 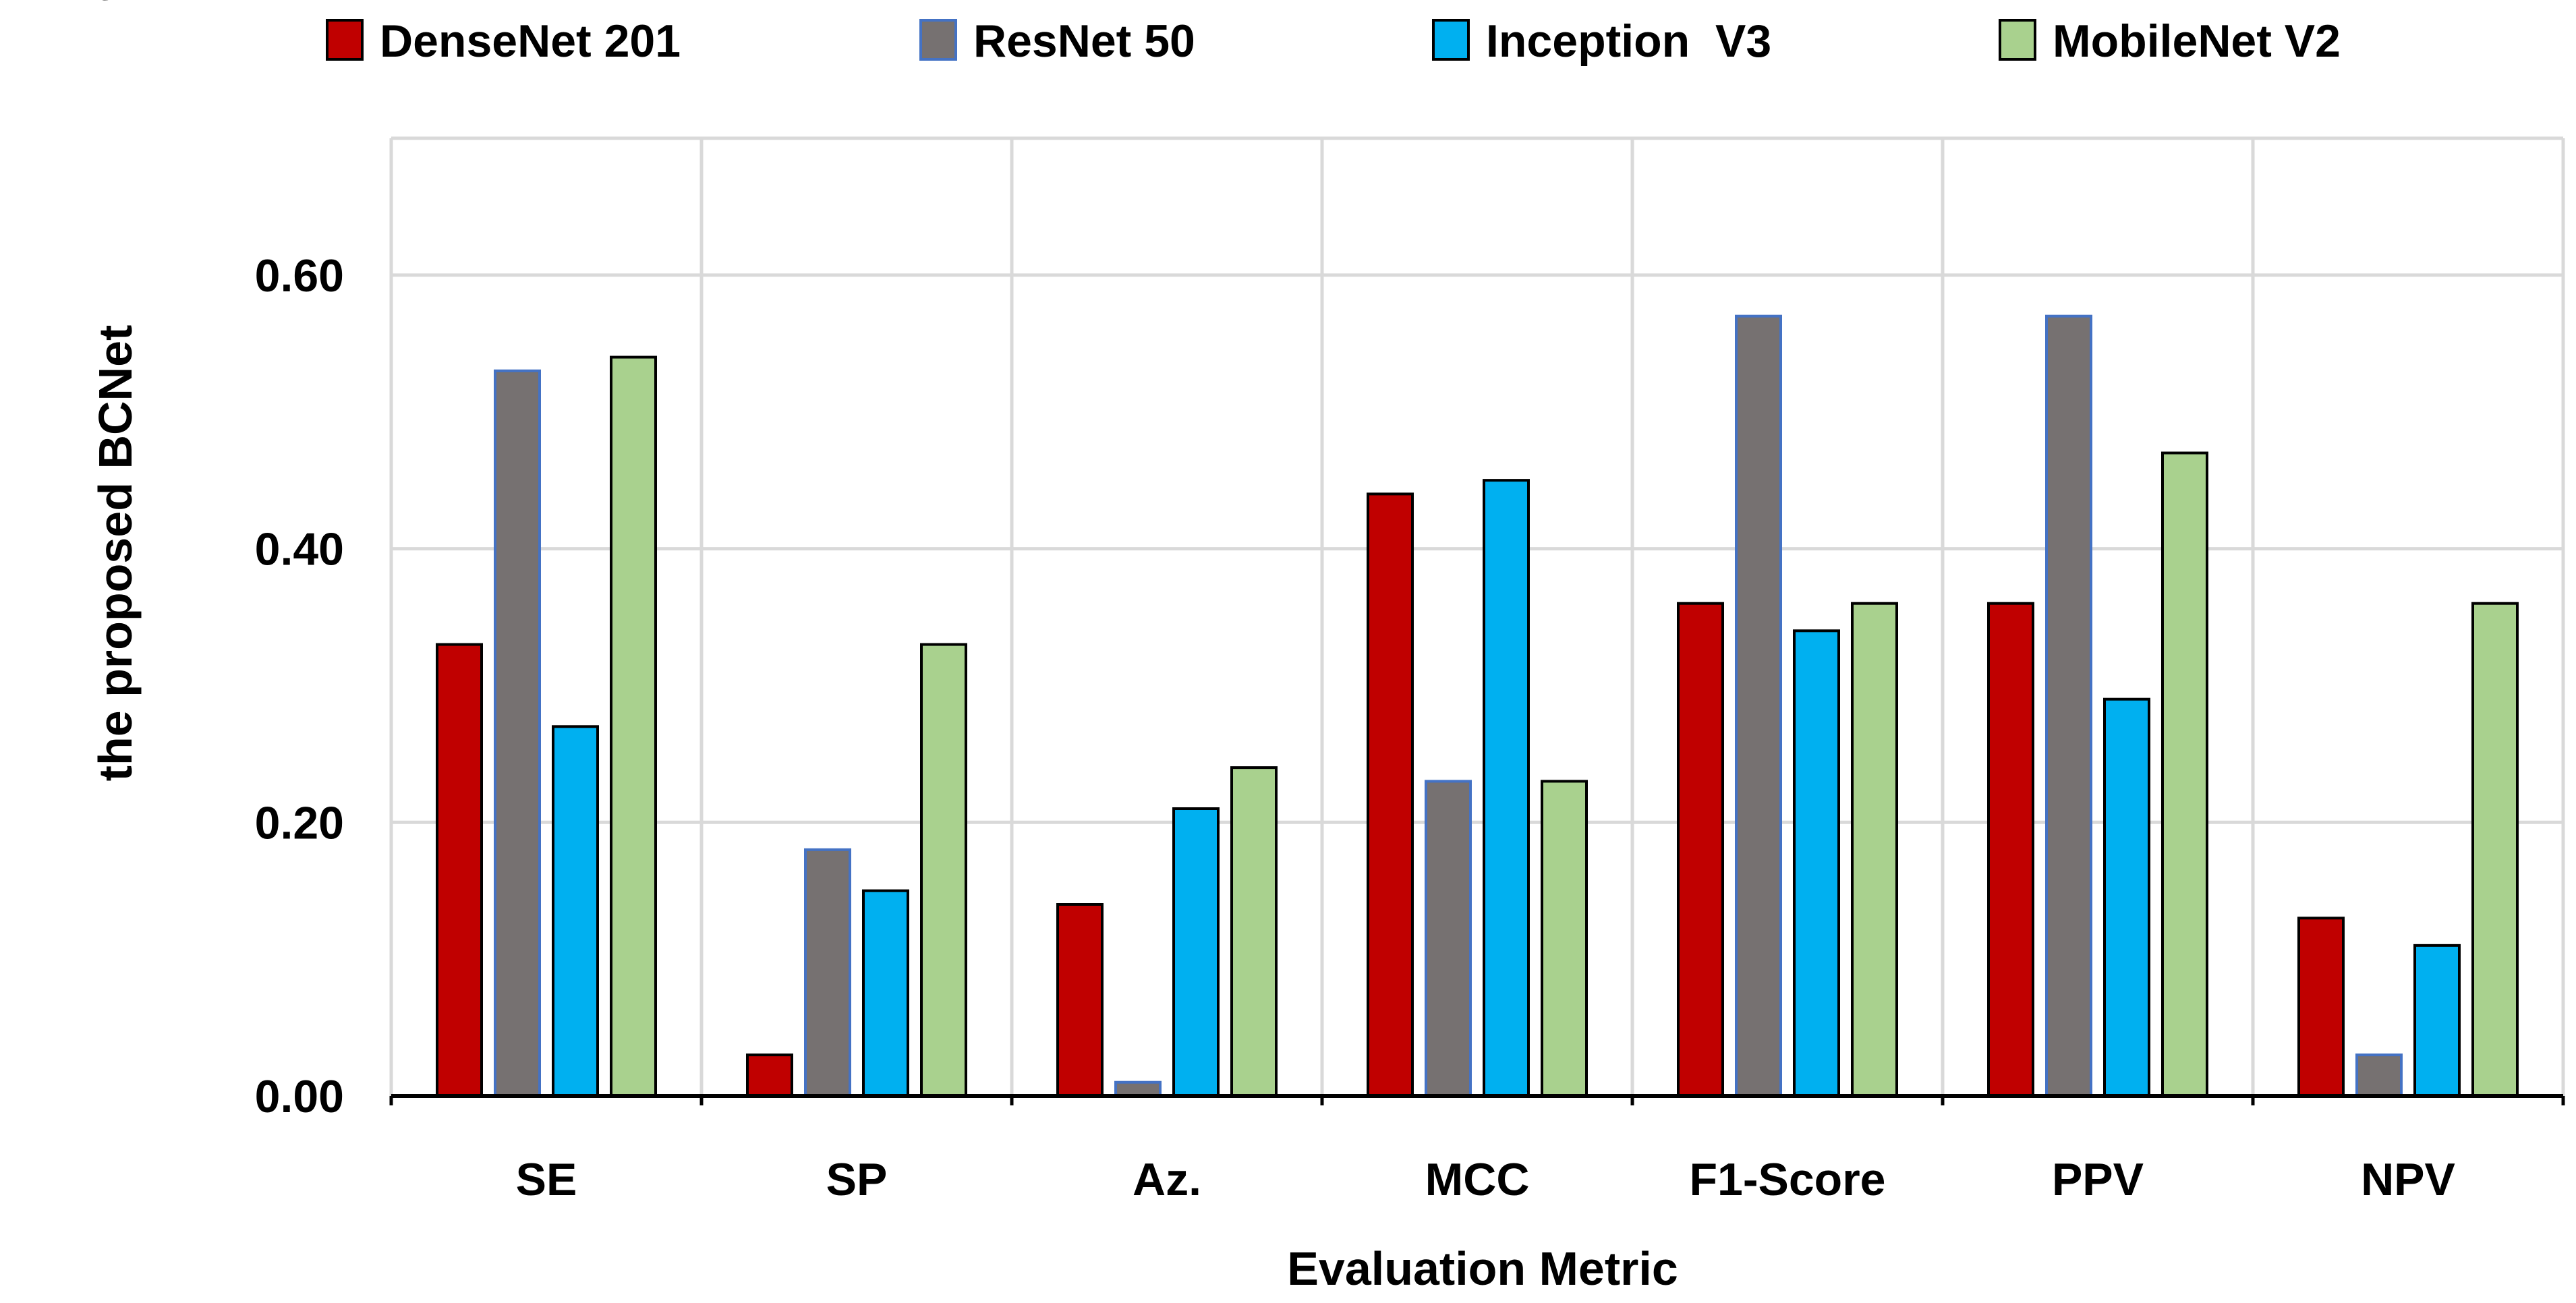 What do you see at coordinates (2408, 1179) in the screenshot?
I see `x-category-label: NPV` at bounding box center [2408, 1179].